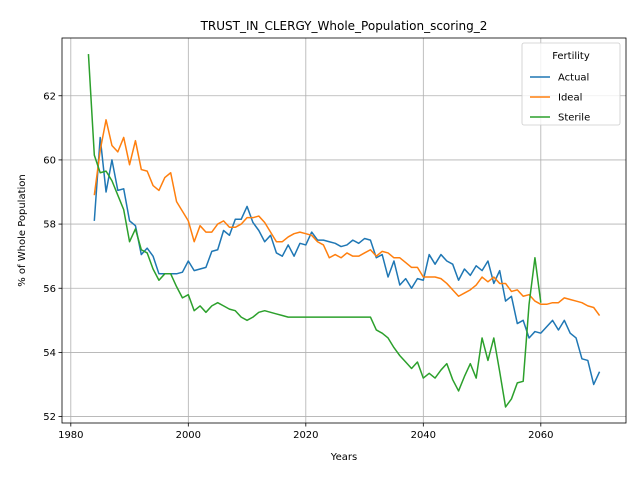 The height and width of the screenshot is (480, 640). I want to click on x-tick-label: 2000, so click(188, 435).